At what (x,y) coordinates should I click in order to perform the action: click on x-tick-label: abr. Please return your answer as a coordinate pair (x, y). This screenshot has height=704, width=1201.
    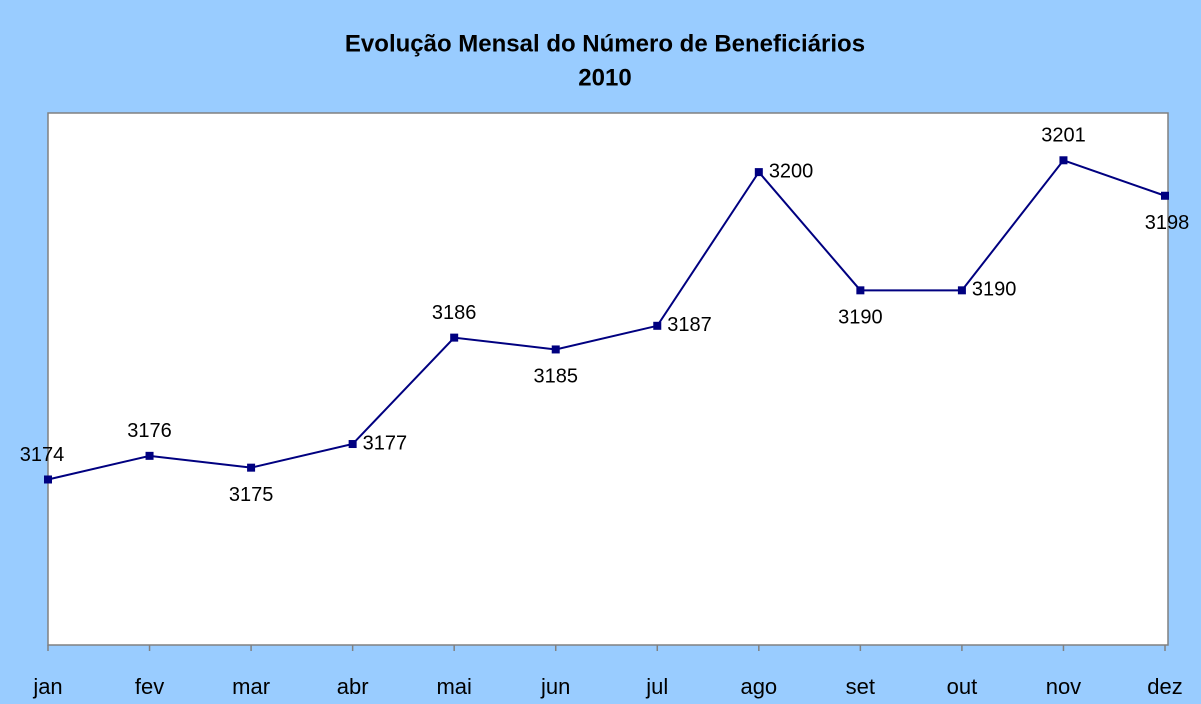
    Looking at the image, I should click on (353, 686).